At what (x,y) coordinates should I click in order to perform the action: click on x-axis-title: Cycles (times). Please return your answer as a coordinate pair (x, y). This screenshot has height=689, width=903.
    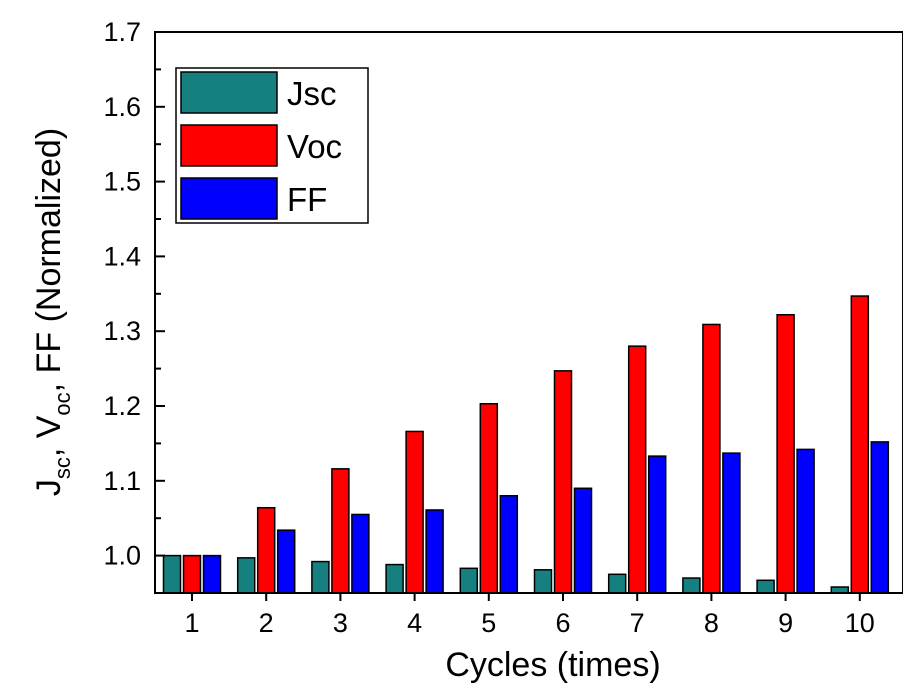
    Looking at the image, I should click on (552, 665).